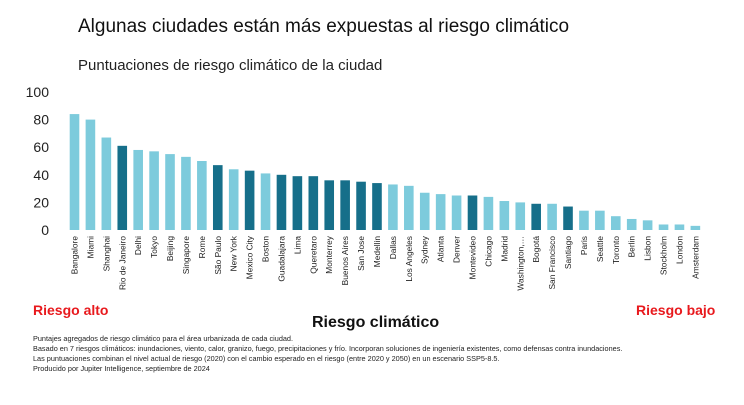 This screenshot has width=744, height=405. Describe the element at coordinates (297, 245) in the screenshot. I see `x-tick-label: Lima` at that location.